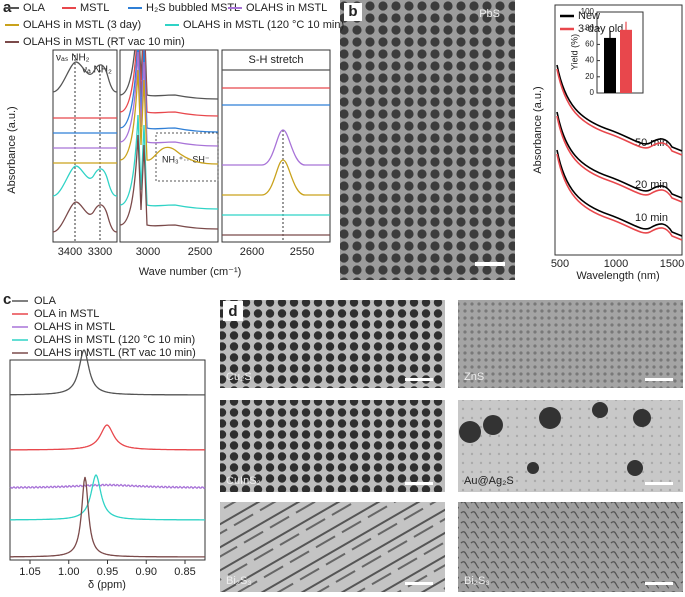  What do you see at coordinates (252, 252) in the screenshot?
I see `x-tick-label: 2600` at bounding box center [252, 252].